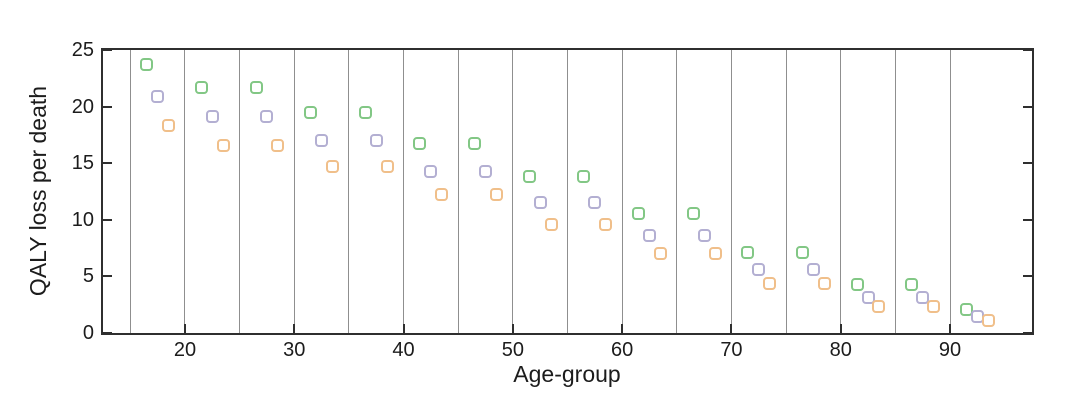 Image resolution: width=1080 pixels, height=419 pixels. What do you see at coordinates (88, 333) in the screenshot?
I see `y-tick-label: 0` at bounding box center [88, 333].